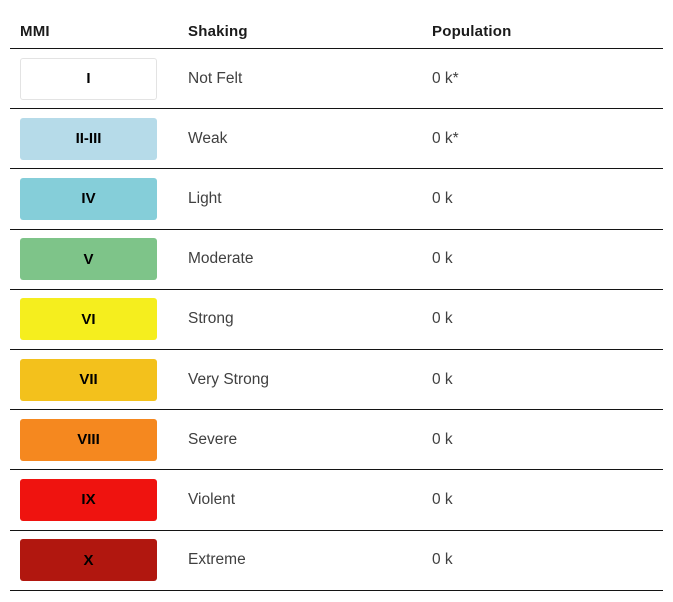 This screenshot has width=673, height=602. I want to click on table-row-mmi-i: I Not Felt 0 k*, so click(336, 79).